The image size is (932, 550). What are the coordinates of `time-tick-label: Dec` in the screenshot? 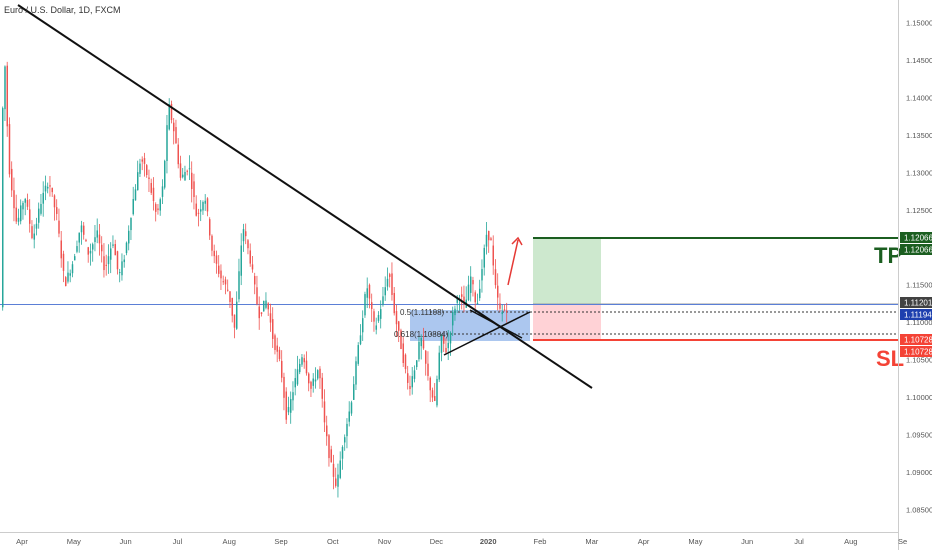 It's located at (437, 541).